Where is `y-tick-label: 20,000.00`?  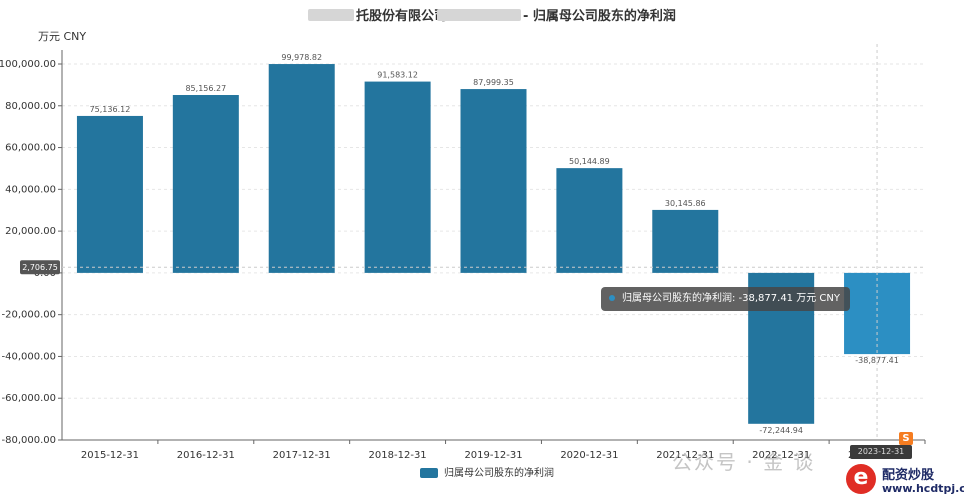
y-tick-label: 20,000.00 is located at coordinates (30, 231).